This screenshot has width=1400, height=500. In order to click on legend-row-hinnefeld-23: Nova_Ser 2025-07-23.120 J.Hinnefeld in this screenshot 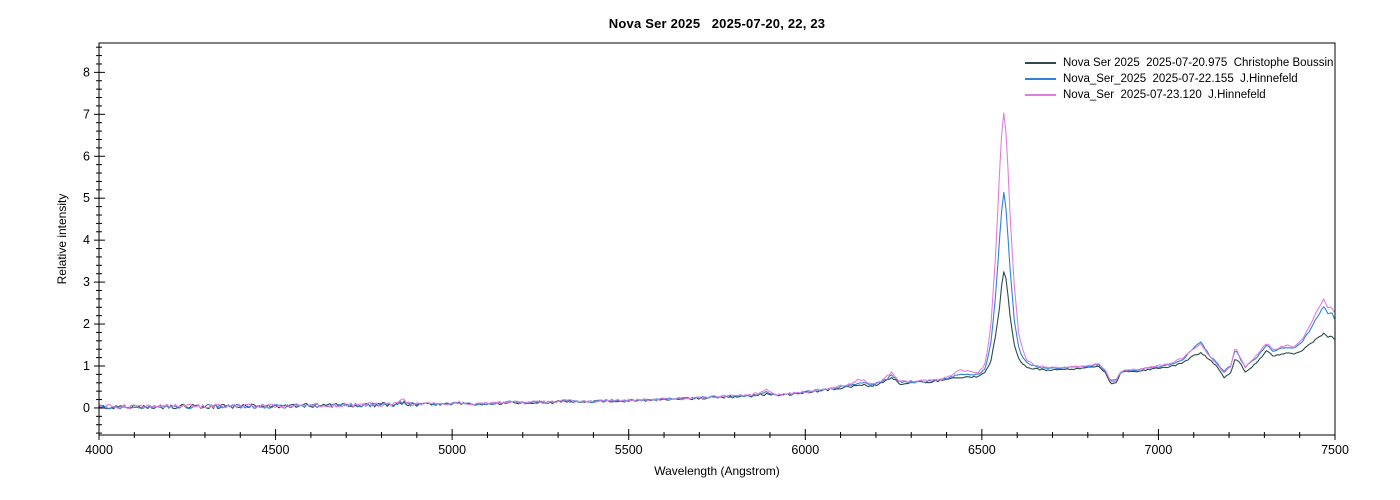, I will do `click(1179, 94)`.